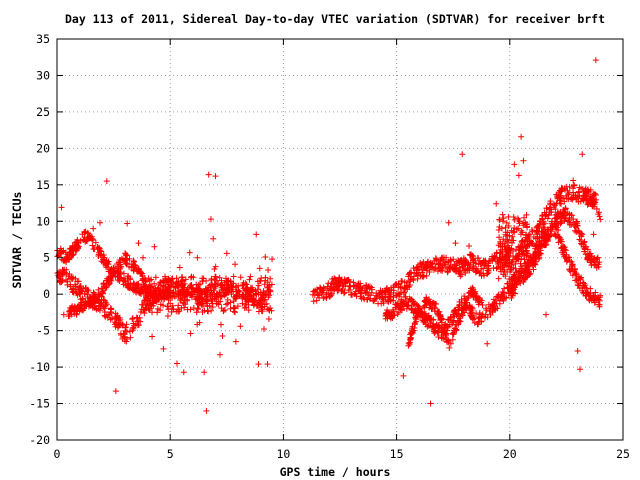 Image resolution: width=640 pixels, height=480 pixels. I want to click on y-tick-label: 5, so click(46, 258).